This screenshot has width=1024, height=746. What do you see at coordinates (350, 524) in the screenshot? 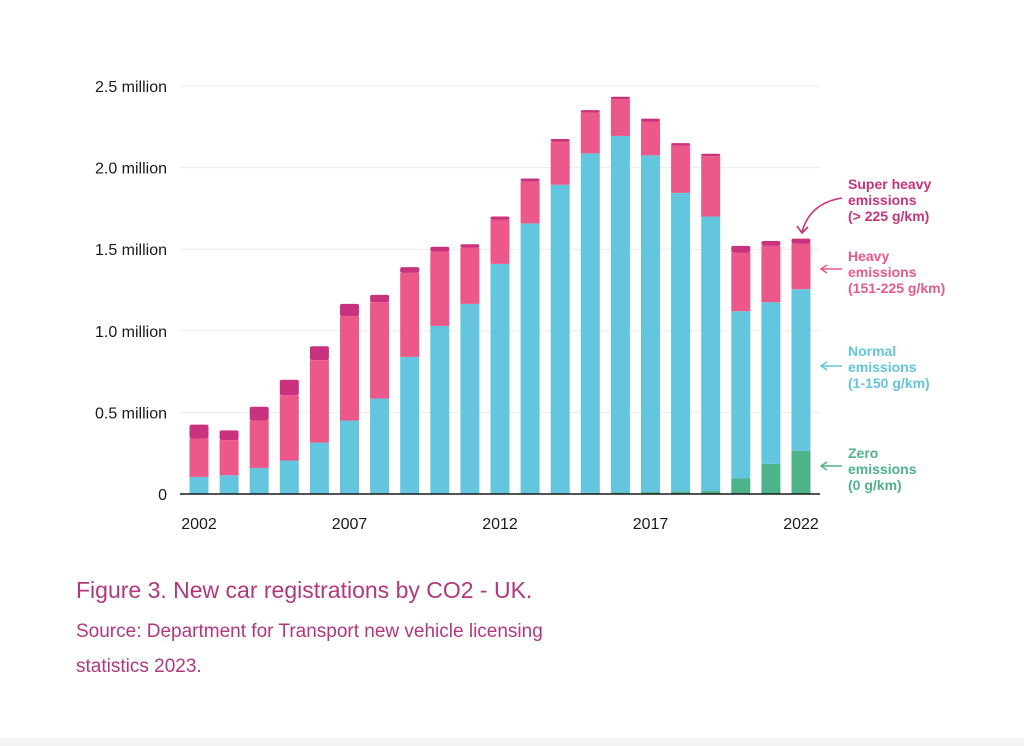
I see `x-tick-label: 2007` at bounding box center [350, 524].